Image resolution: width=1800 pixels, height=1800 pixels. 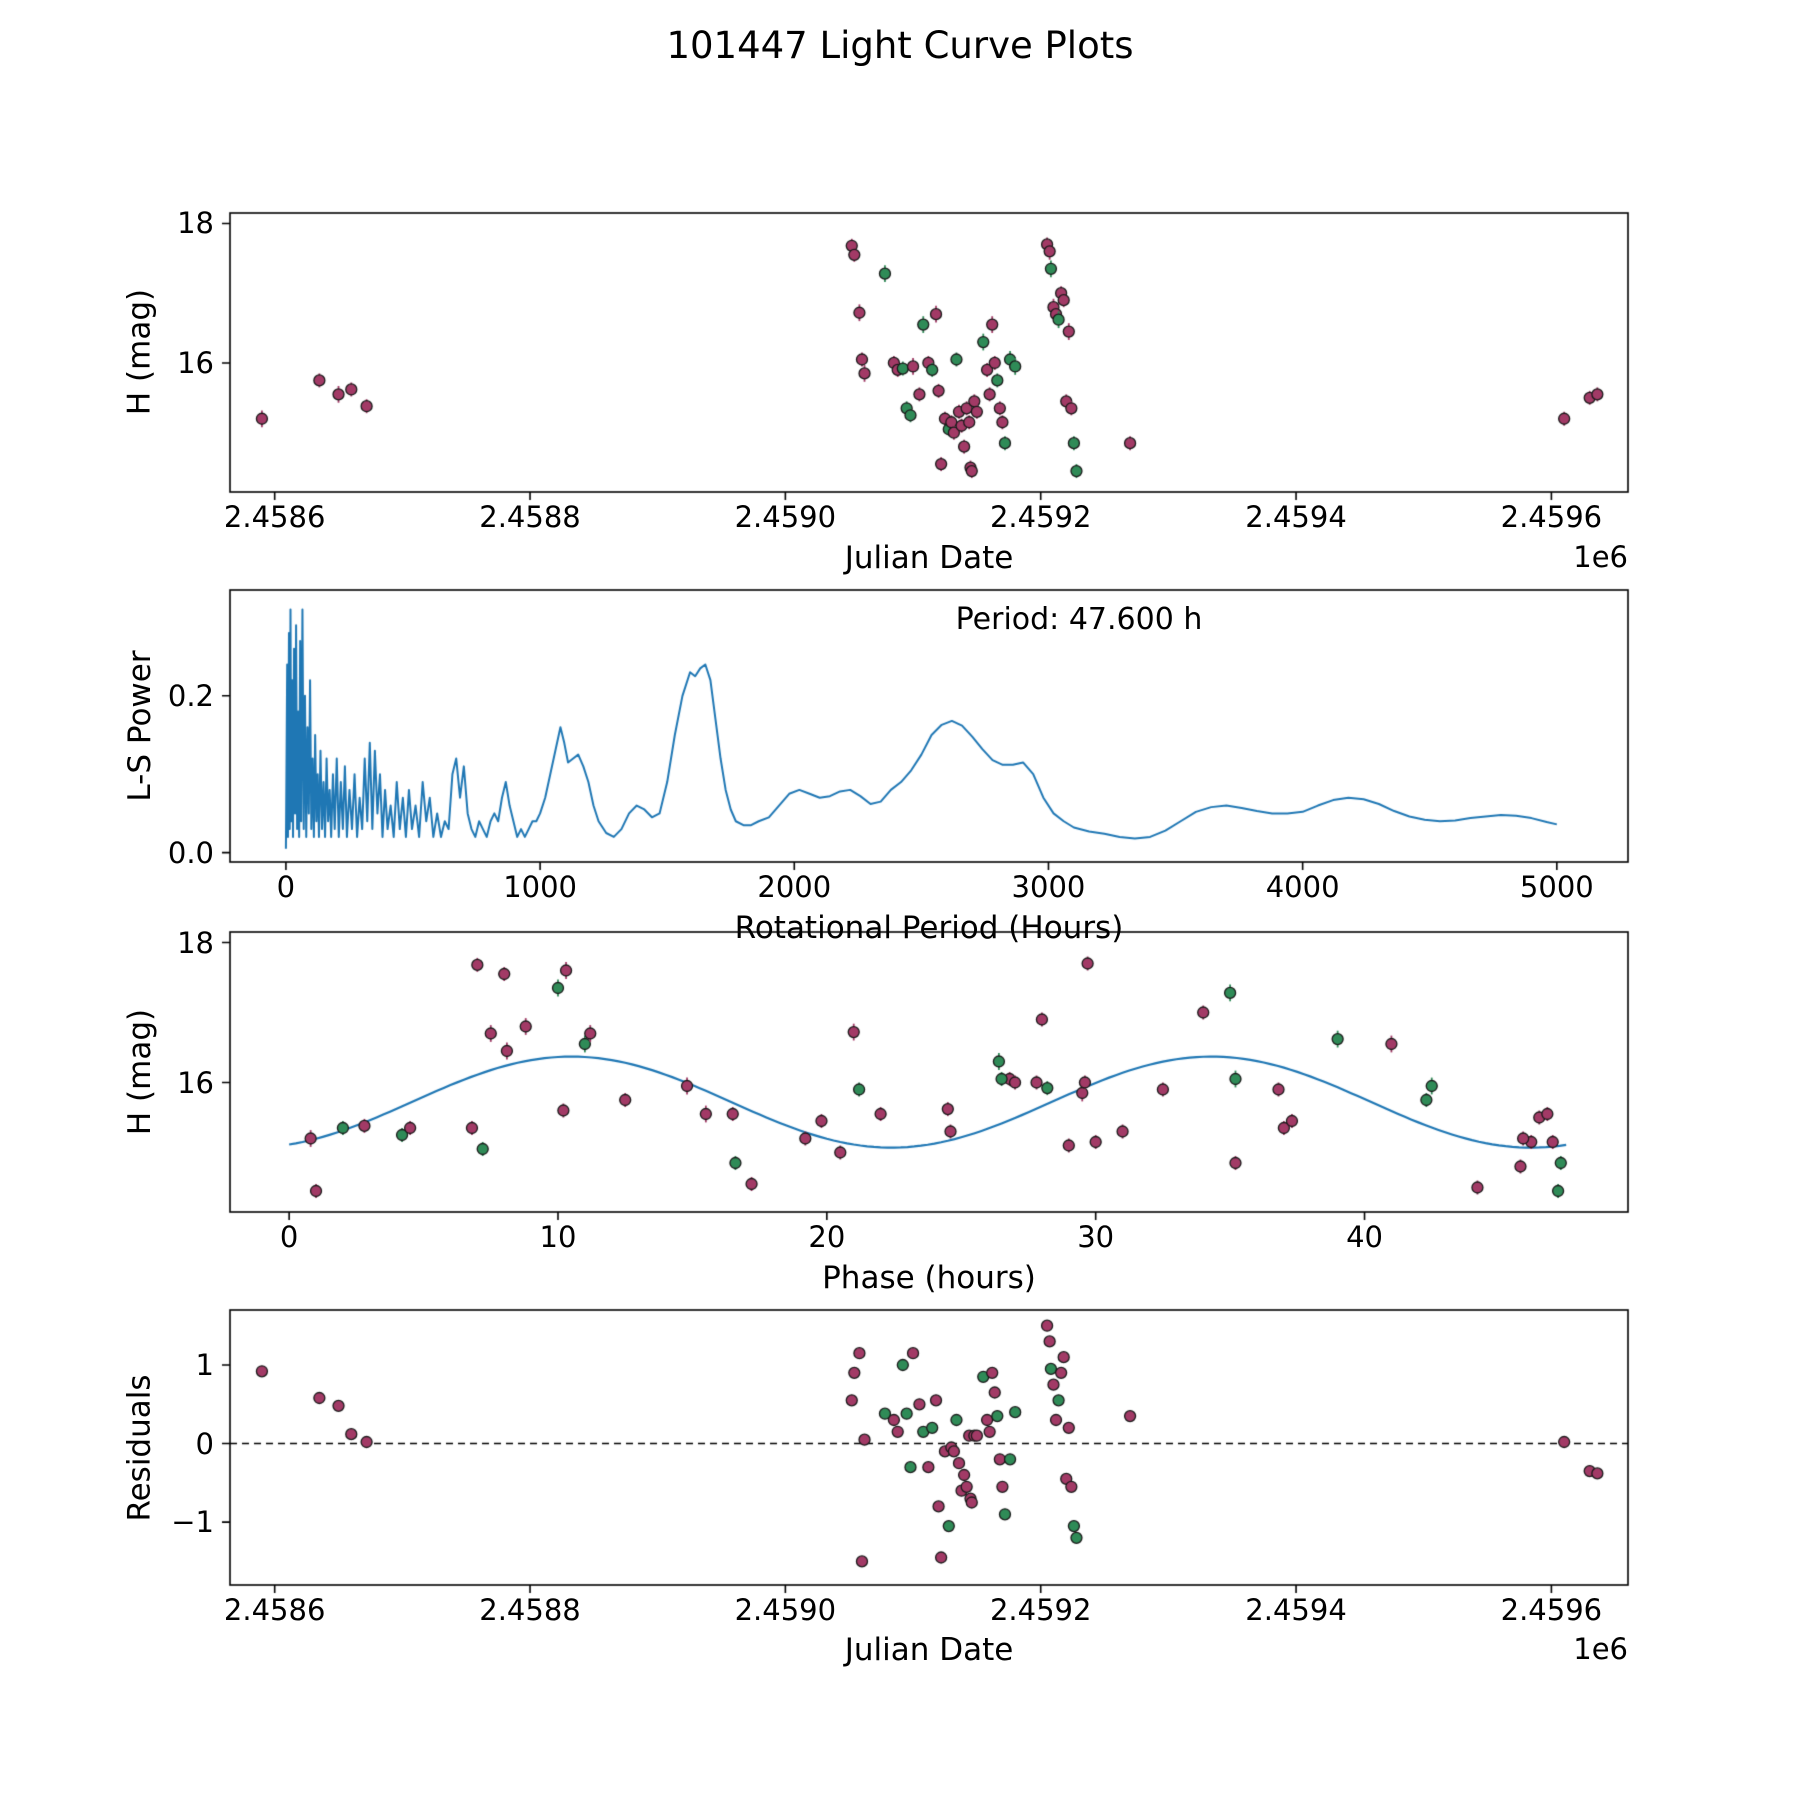 I want to click on phase-x-tick-label: 30, so click(x=1096, y=1237).